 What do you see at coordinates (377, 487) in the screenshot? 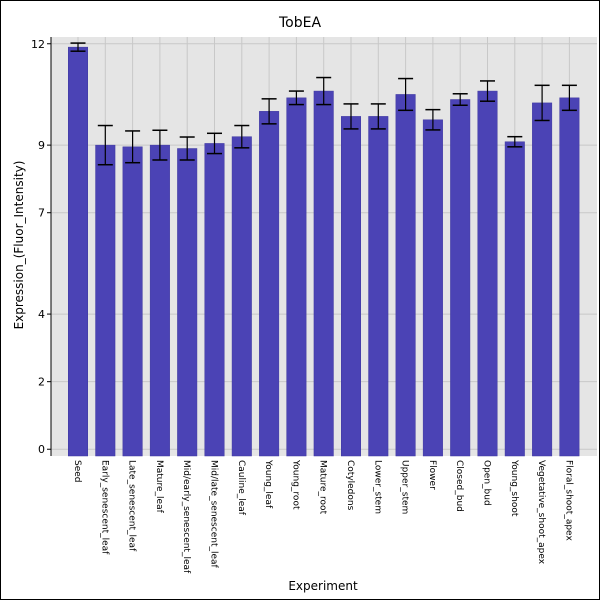
I see `x-tick-label: Lower_stem` at bounding box center [377, 487].